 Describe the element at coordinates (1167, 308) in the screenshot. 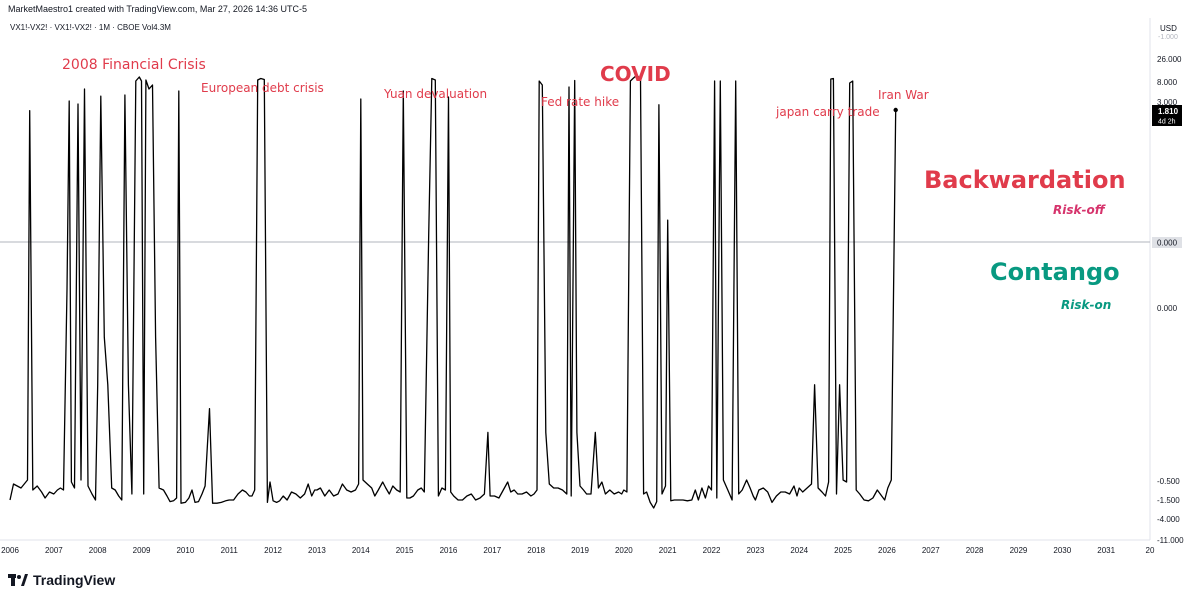

I see `y-tick-label: 0.000` at that location.